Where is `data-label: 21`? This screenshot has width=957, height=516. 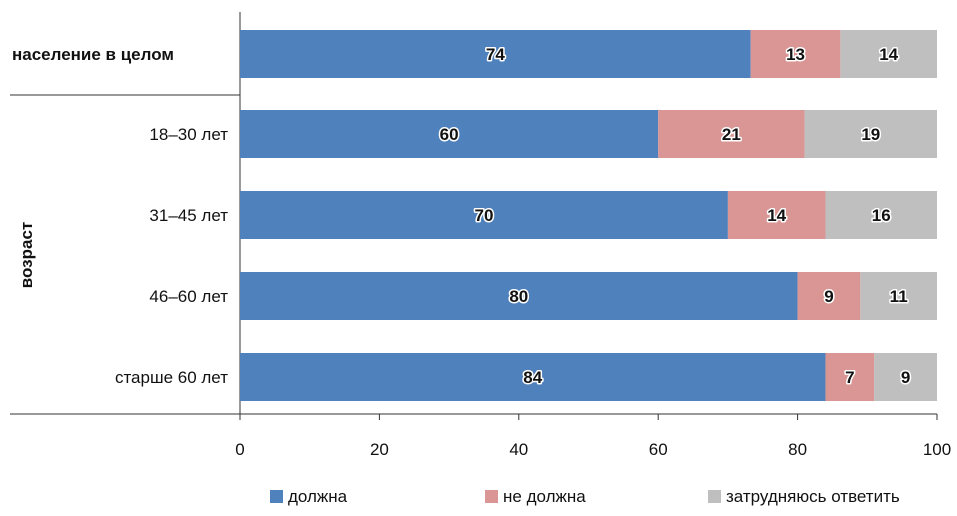 data-label: 21 is located at coordinates (731, 134).